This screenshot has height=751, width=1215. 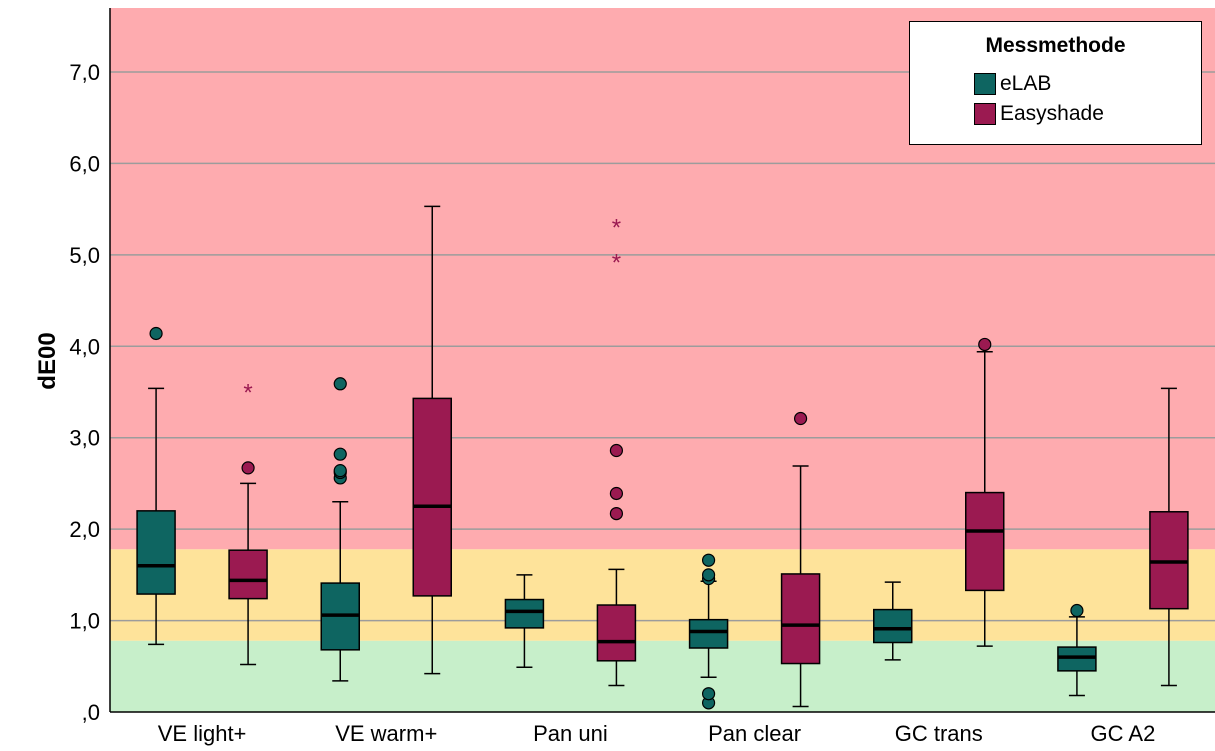 What do you see at coordinates (84, 621) in the screenshot?
I see `y-tick-label: 1,0` at bounding box center [84, 621].